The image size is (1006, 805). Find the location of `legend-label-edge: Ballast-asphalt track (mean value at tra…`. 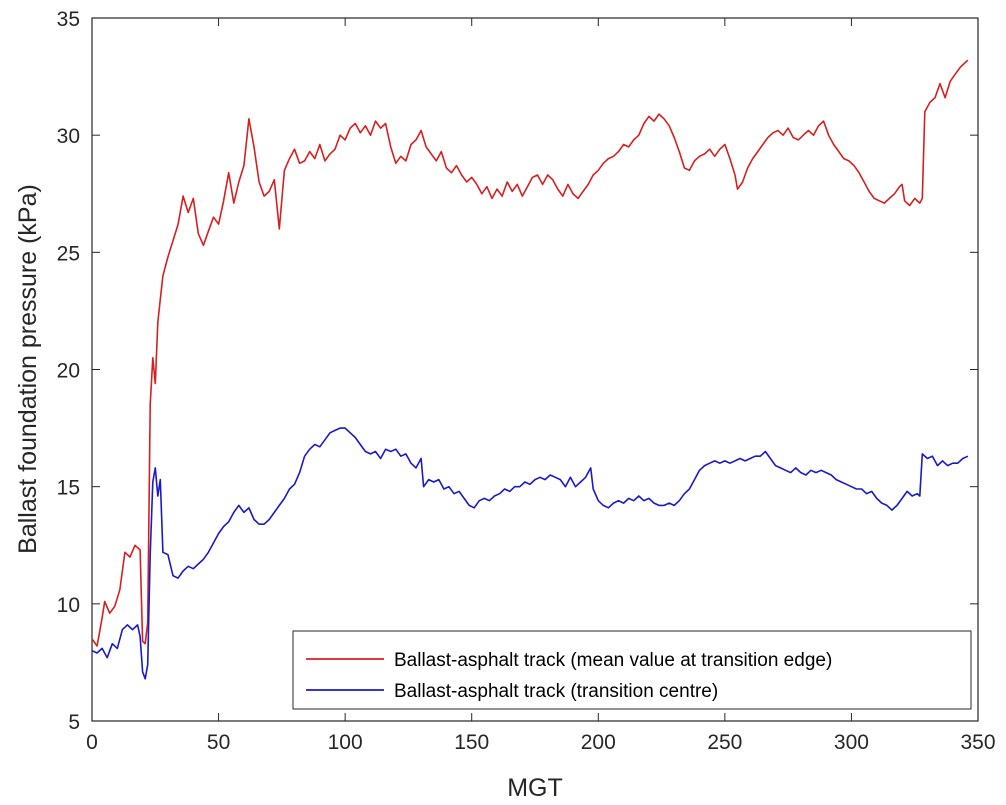

legend-label-edge: Ballast-asphalt track (mean value at tra… is located at coordinates (613, 660).